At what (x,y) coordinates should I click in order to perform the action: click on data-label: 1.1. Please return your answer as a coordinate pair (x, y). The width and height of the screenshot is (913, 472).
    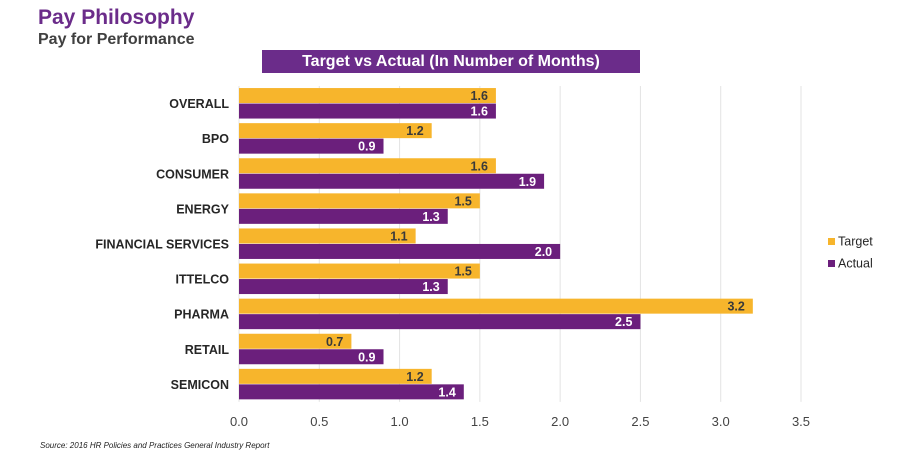
    Looking at the image, I should click on (398, 236).